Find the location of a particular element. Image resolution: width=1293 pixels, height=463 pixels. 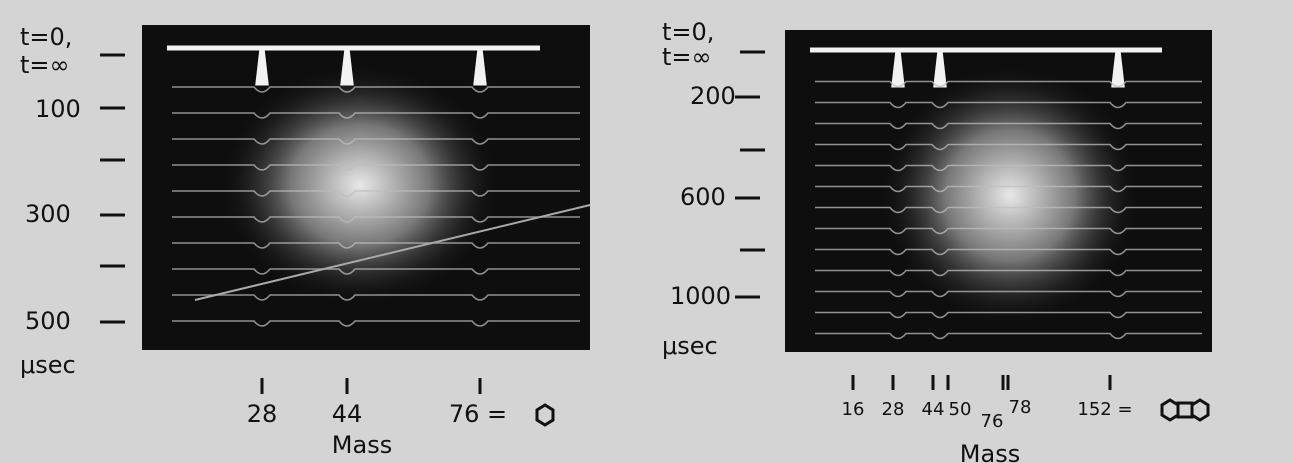

x-label: 78 is located at coordinates (1020, 407).